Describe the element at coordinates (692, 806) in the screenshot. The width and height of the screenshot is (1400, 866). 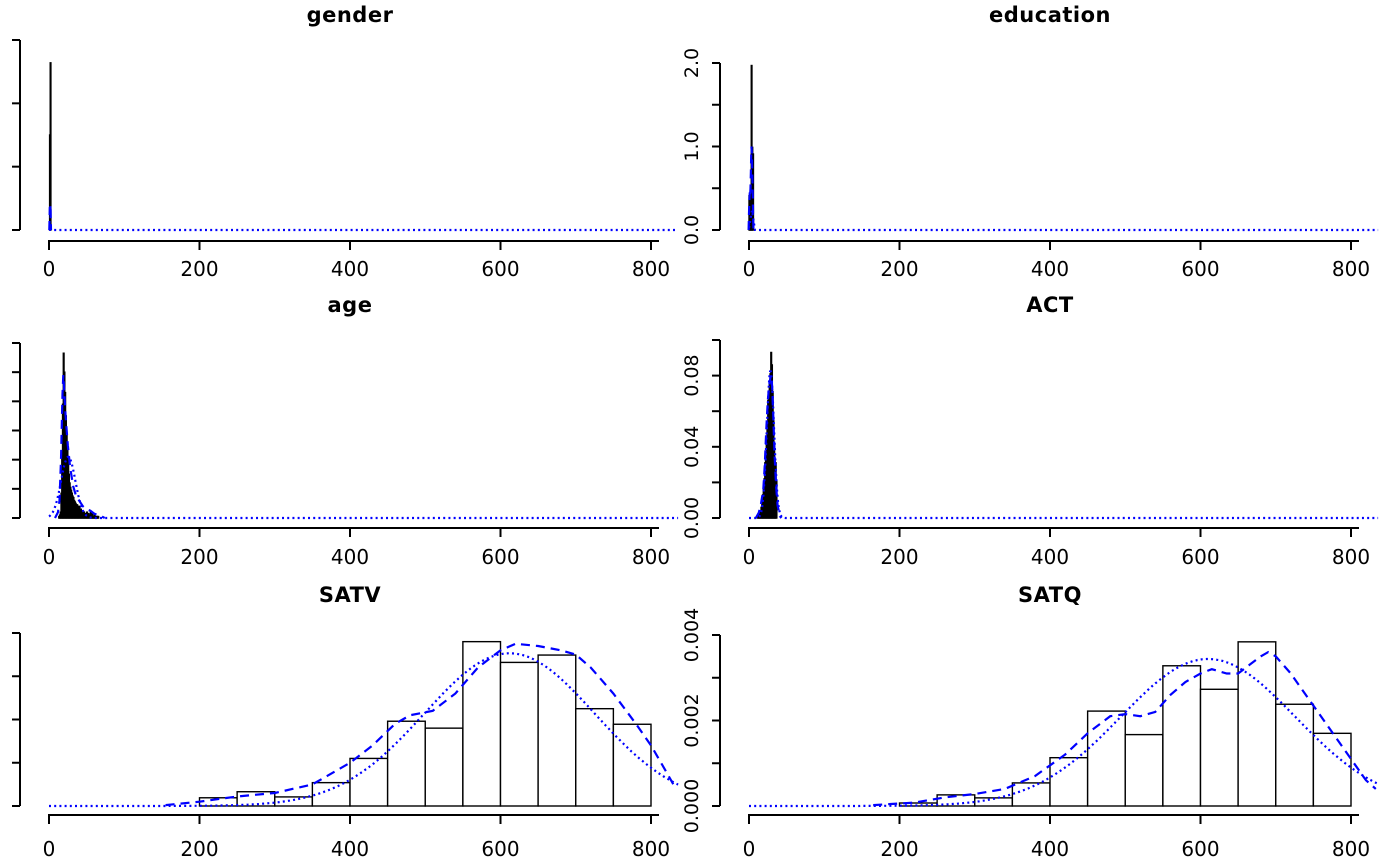
I see `svg-text: 0.000` at that location.